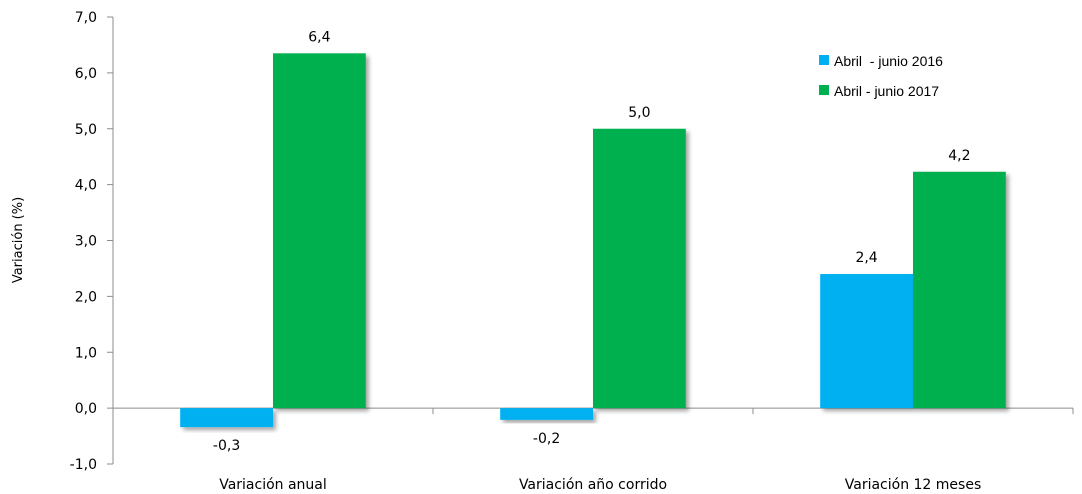  I want to click on legend-label: Abril - junio 2016, so click(888, 61).